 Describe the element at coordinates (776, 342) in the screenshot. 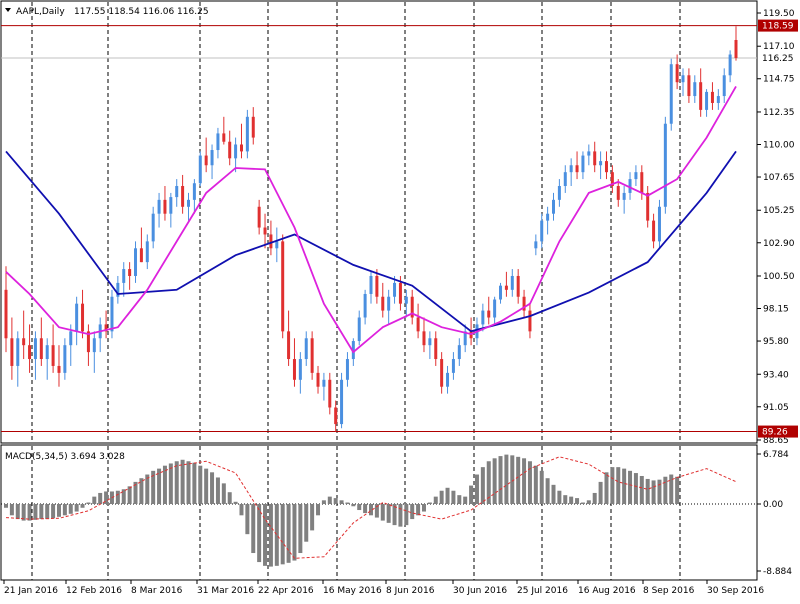

I see `price-tick-label: 95.80` at that location.